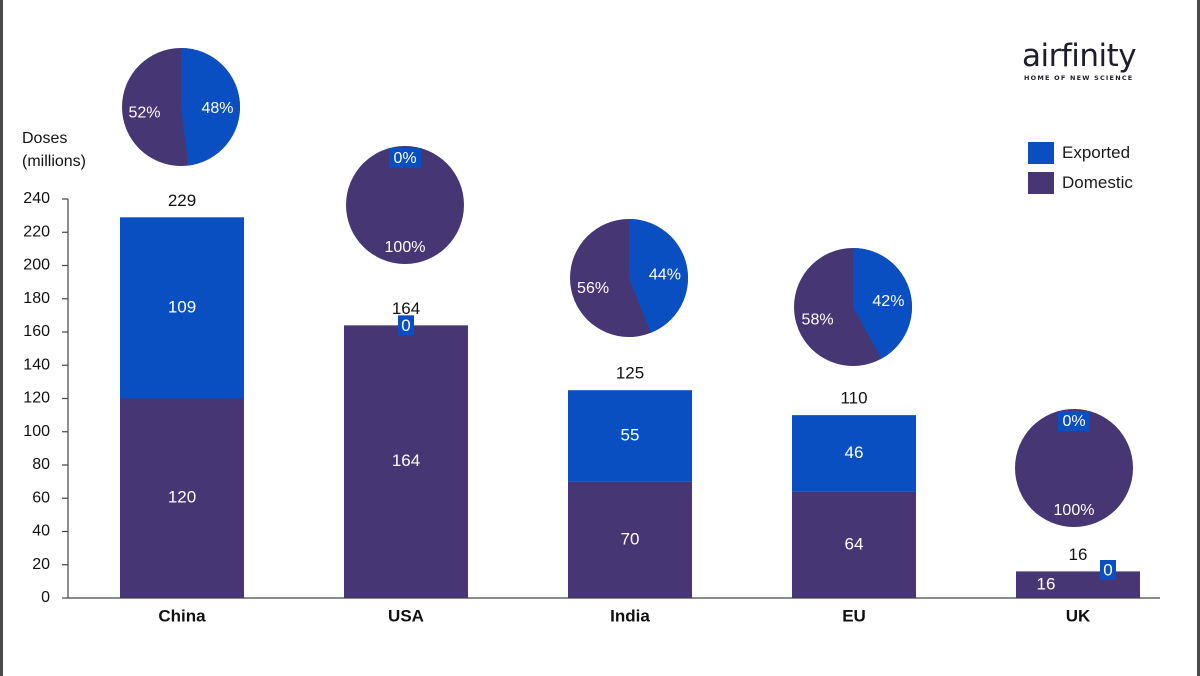 Image resolution: width=1200 pixels, height=676 pixels. I want to click on total-label-china: 229, so click(182, 200).